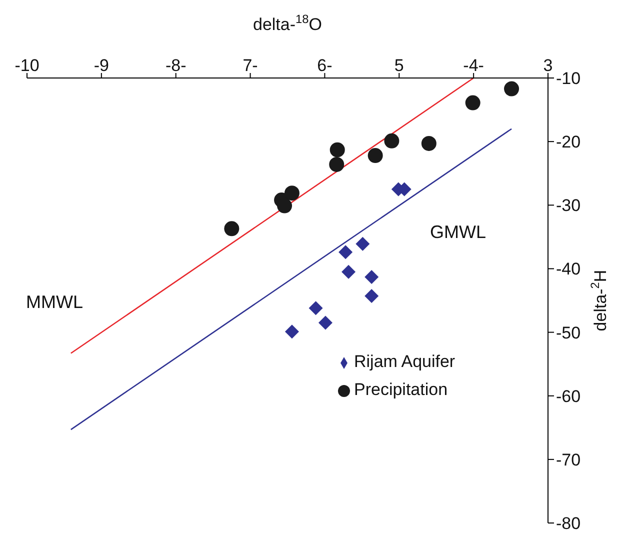  Describe the element at coordinates (473, 65) in the screenshot. I see `x-tick-label: -4-` at that location.